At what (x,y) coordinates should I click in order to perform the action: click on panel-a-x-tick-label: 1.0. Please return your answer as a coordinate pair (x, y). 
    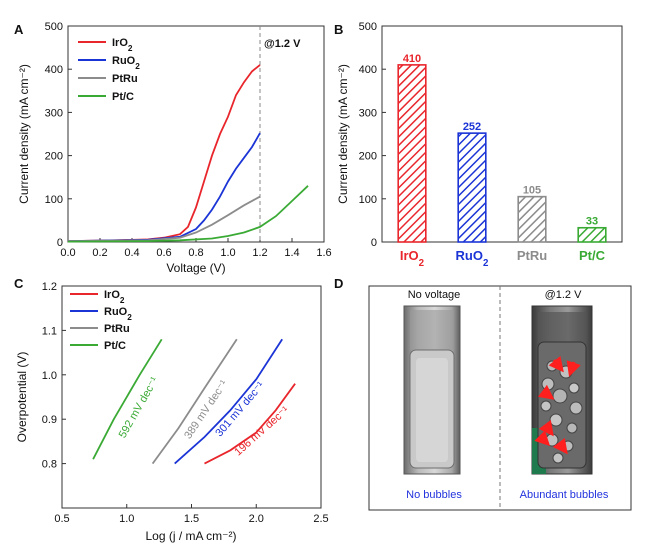
    Looking at the image, I should click on (227, 253).